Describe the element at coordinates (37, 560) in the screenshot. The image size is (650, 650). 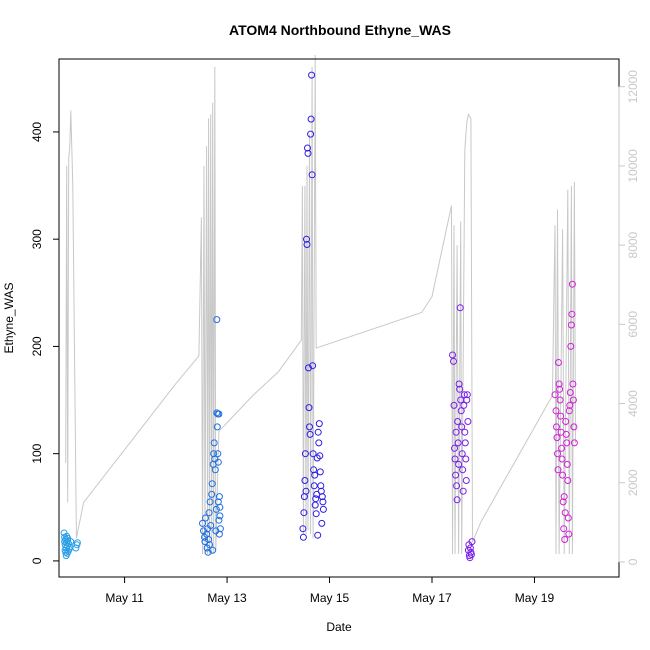
I see `left-tick-label: 0` at that location.